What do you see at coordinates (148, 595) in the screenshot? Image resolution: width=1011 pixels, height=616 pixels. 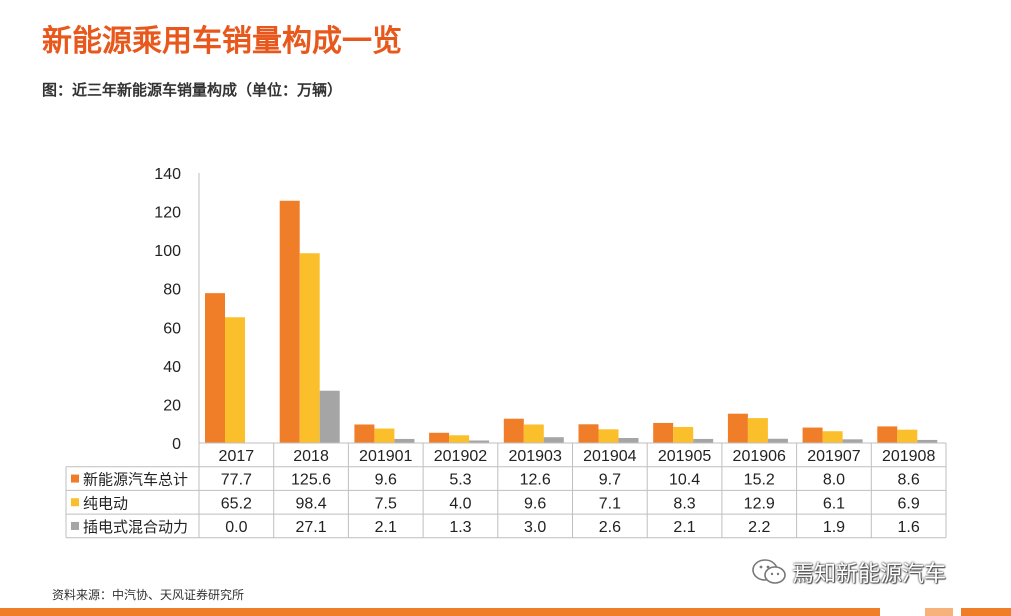 I see `source-note: 资料来源：中汽协、天风证券研究所` at bounding box center [148, 595].